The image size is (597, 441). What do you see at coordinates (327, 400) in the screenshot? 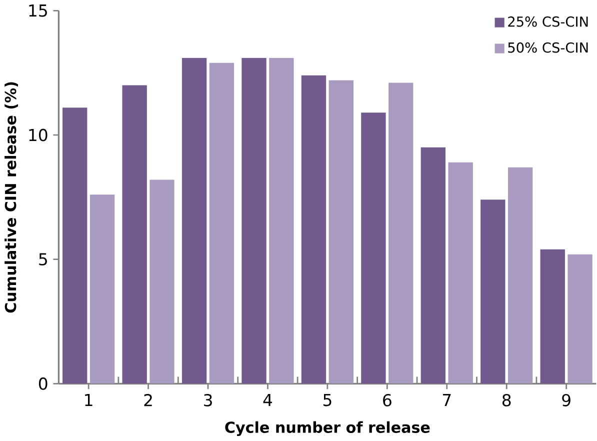
I see `x-tick-label: 5` at bounding box center [327, 400].